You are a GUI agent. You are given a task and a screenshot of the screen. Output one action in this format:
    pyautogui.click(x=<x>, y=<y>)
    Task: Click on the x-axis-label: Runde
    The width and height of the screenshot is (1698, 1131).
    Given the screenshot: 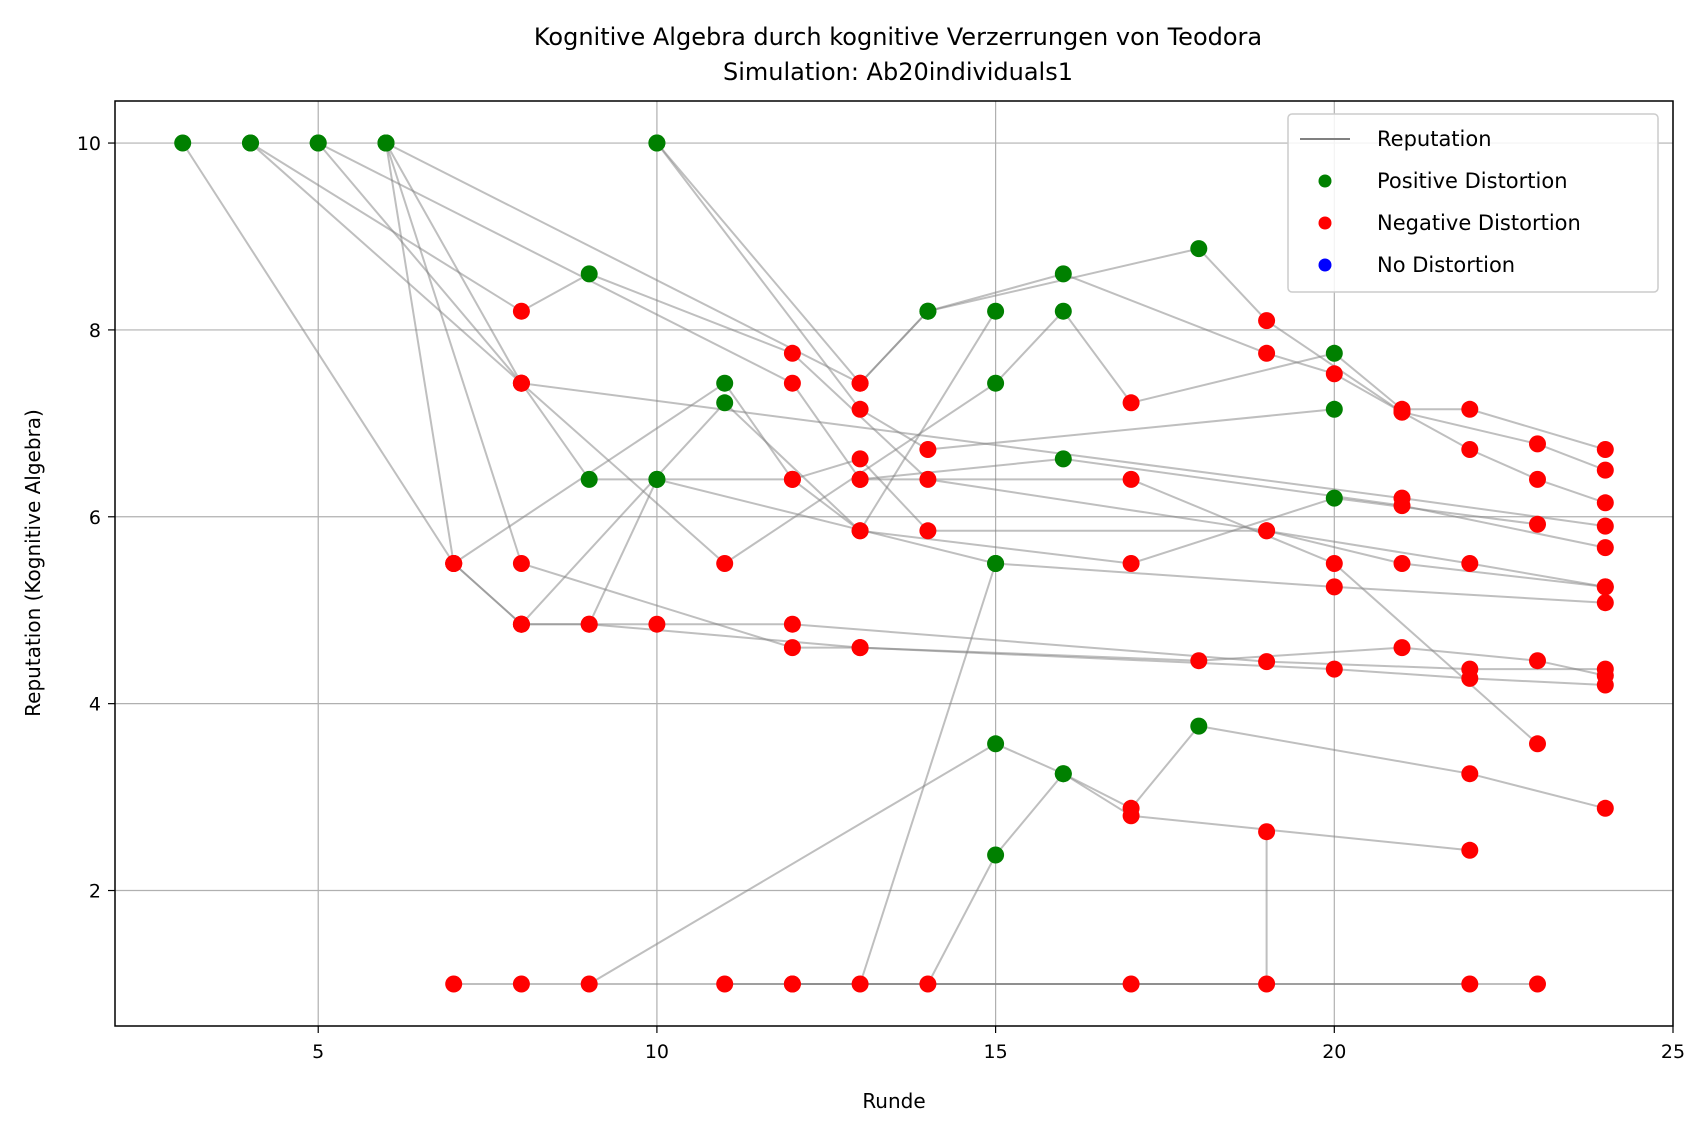 What is the action you would take?
    pyautogui.click(x=893, y=1101)
    